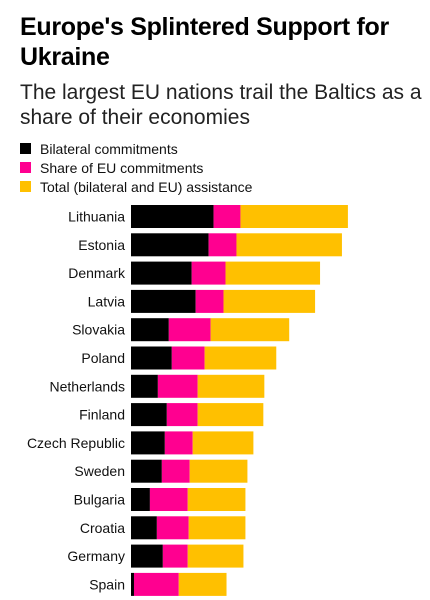  Describe the element at coordinates (102, 528) in the screenshot. I see `category-label-croatia: Croatia` at that location.